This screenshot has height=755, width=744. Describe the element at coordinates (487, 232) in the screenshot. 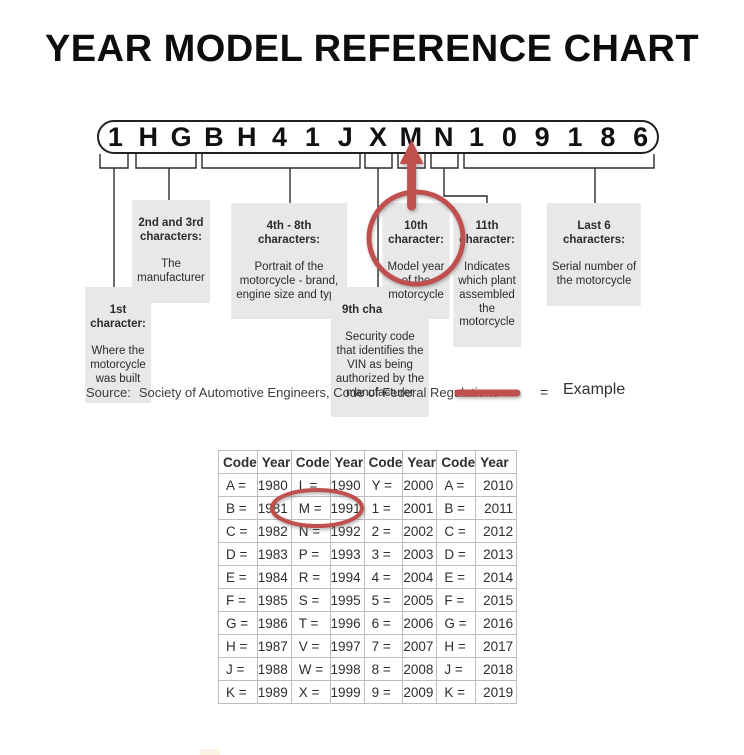

I see `callout-heading: 11th character:` at that location.